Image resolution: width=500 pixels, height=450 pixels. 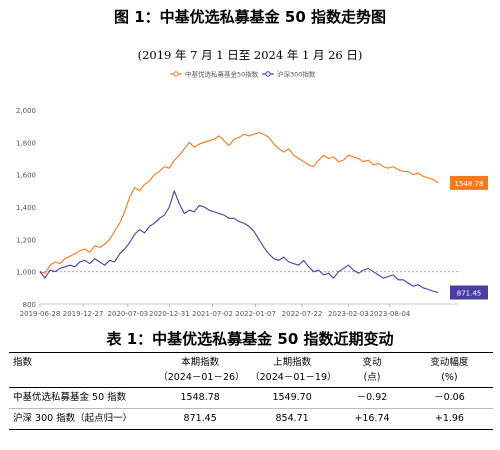 What do you see at coordinates (292, 419) in the screenshot?
I see `cell-previous: 854.71` at bounding box center [292, 419].